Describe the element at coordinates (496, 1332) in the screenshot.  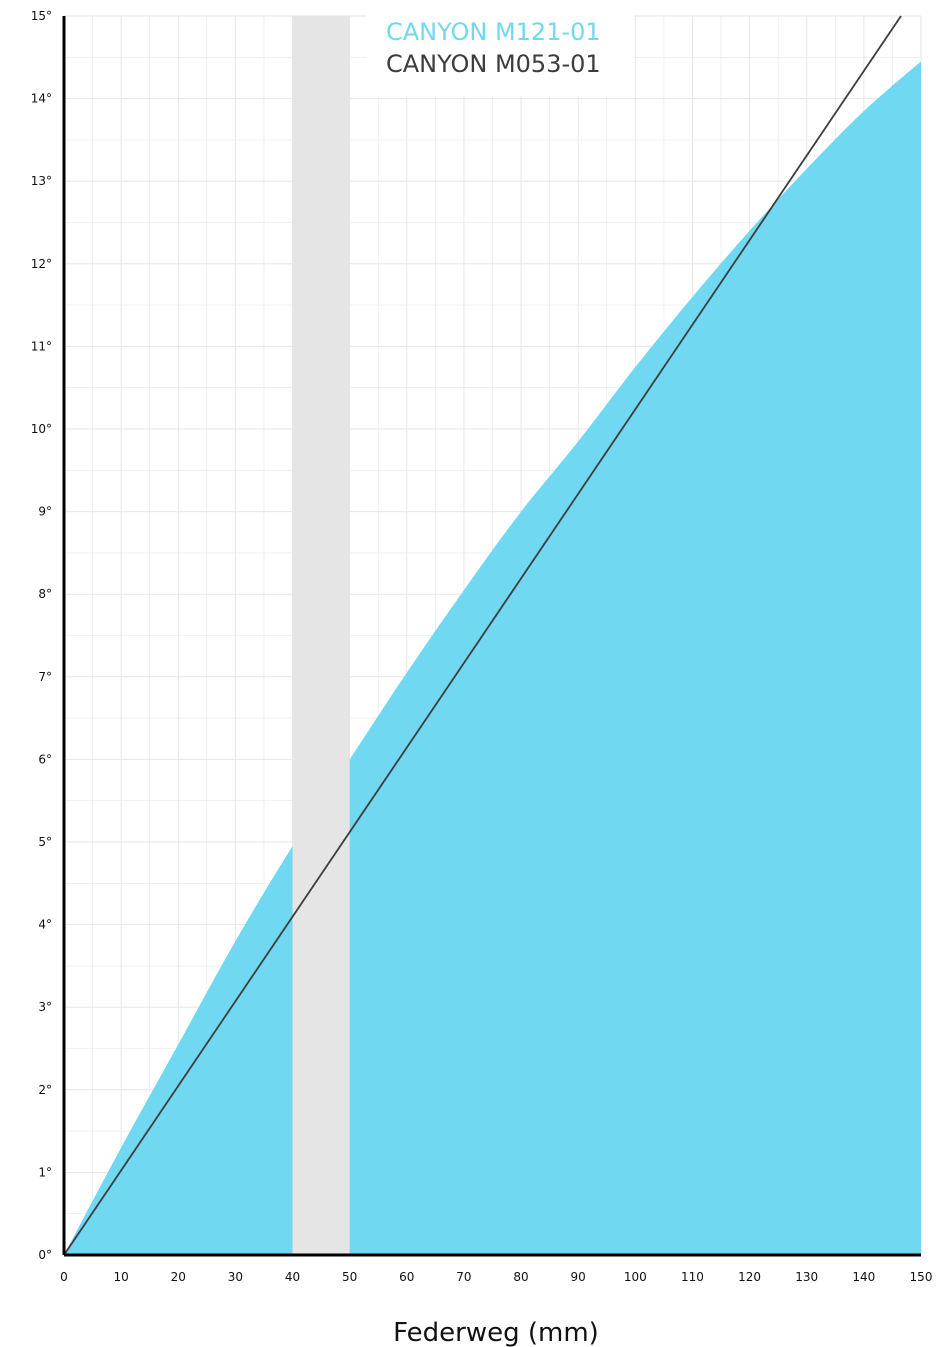
I see `x-axis-title: Federweg (mm)` at that location.